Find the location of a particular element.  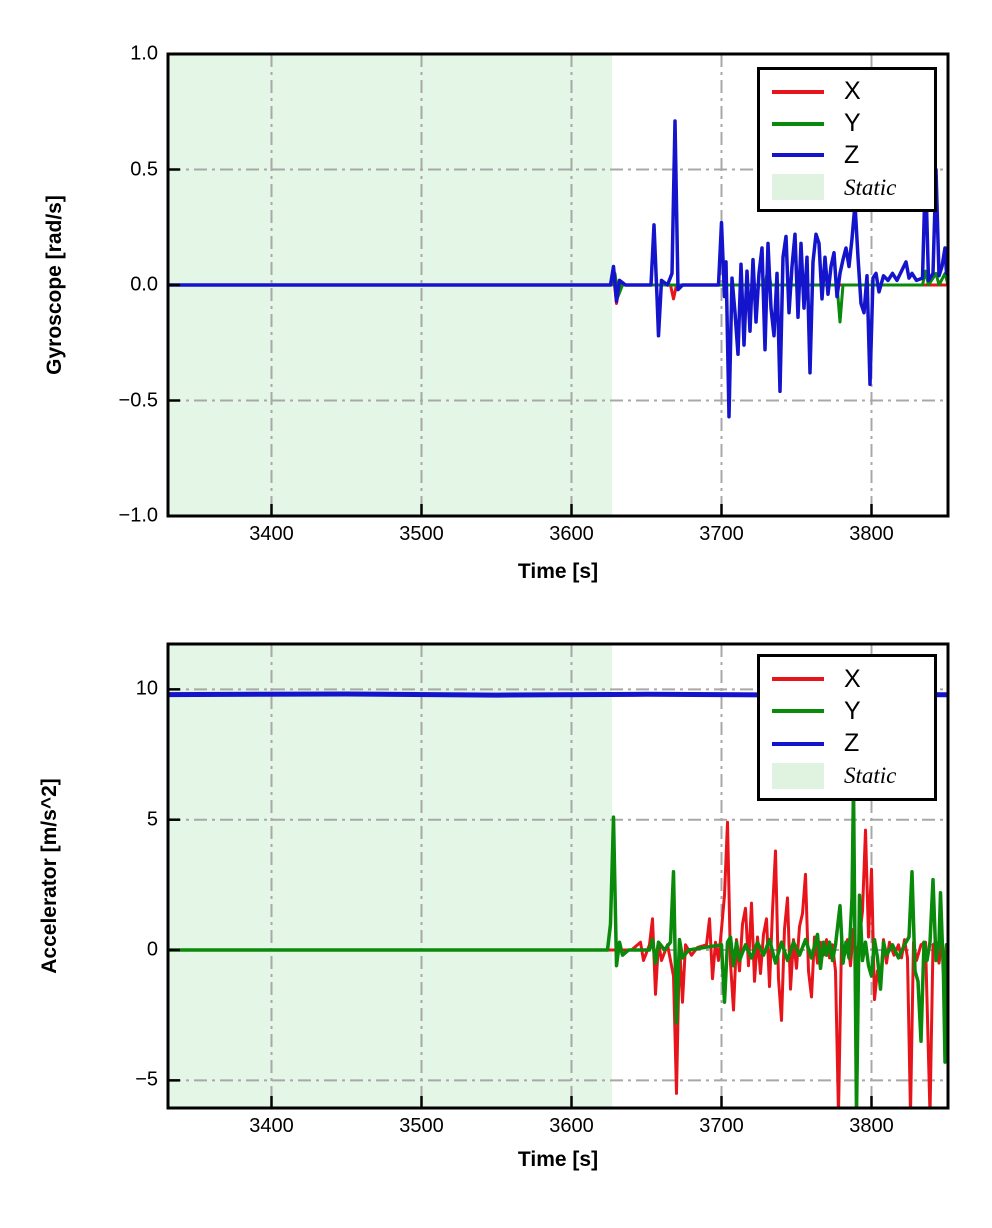

accelerator-legend: X Y Z Static is located at coordinates (847, 727).